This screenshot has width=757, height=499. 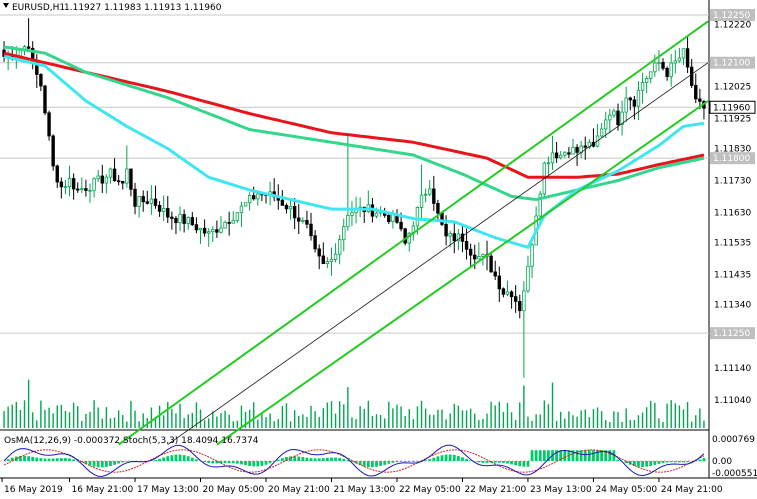 What do you see at coordinates (732, 333) in the screenshot?
I see `price-tag-box` at bounding box center [732, 333].